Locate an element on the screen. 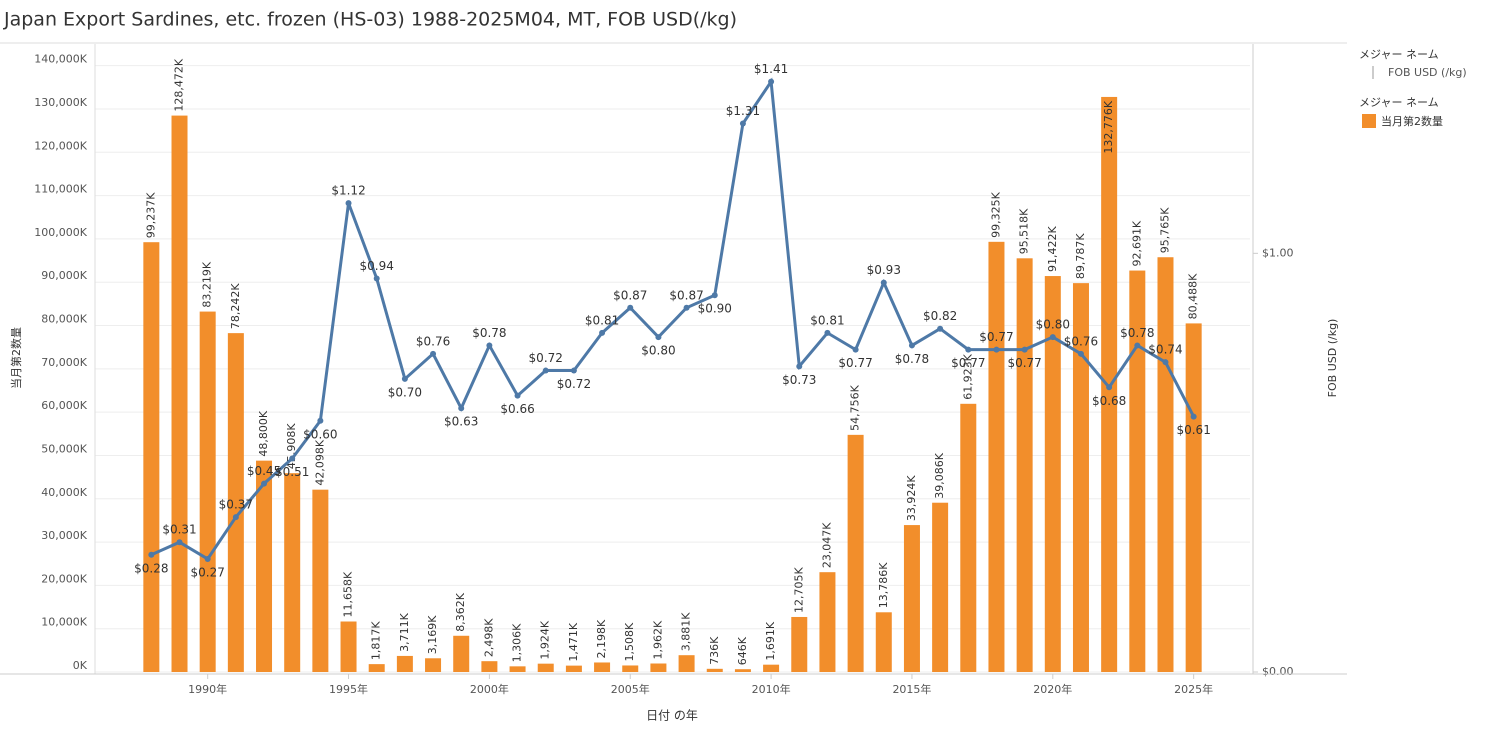 The image size is (1499, 732). bar-value-label: 78,242K is located at coordinates (235, 306).